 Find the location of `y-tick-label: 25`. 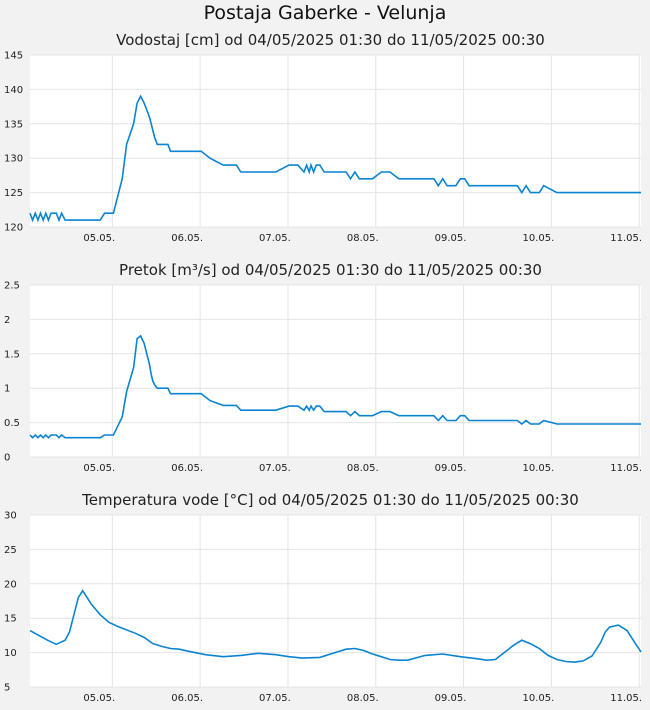

y-tick-label: 25 is located at coordinates (10, 550).